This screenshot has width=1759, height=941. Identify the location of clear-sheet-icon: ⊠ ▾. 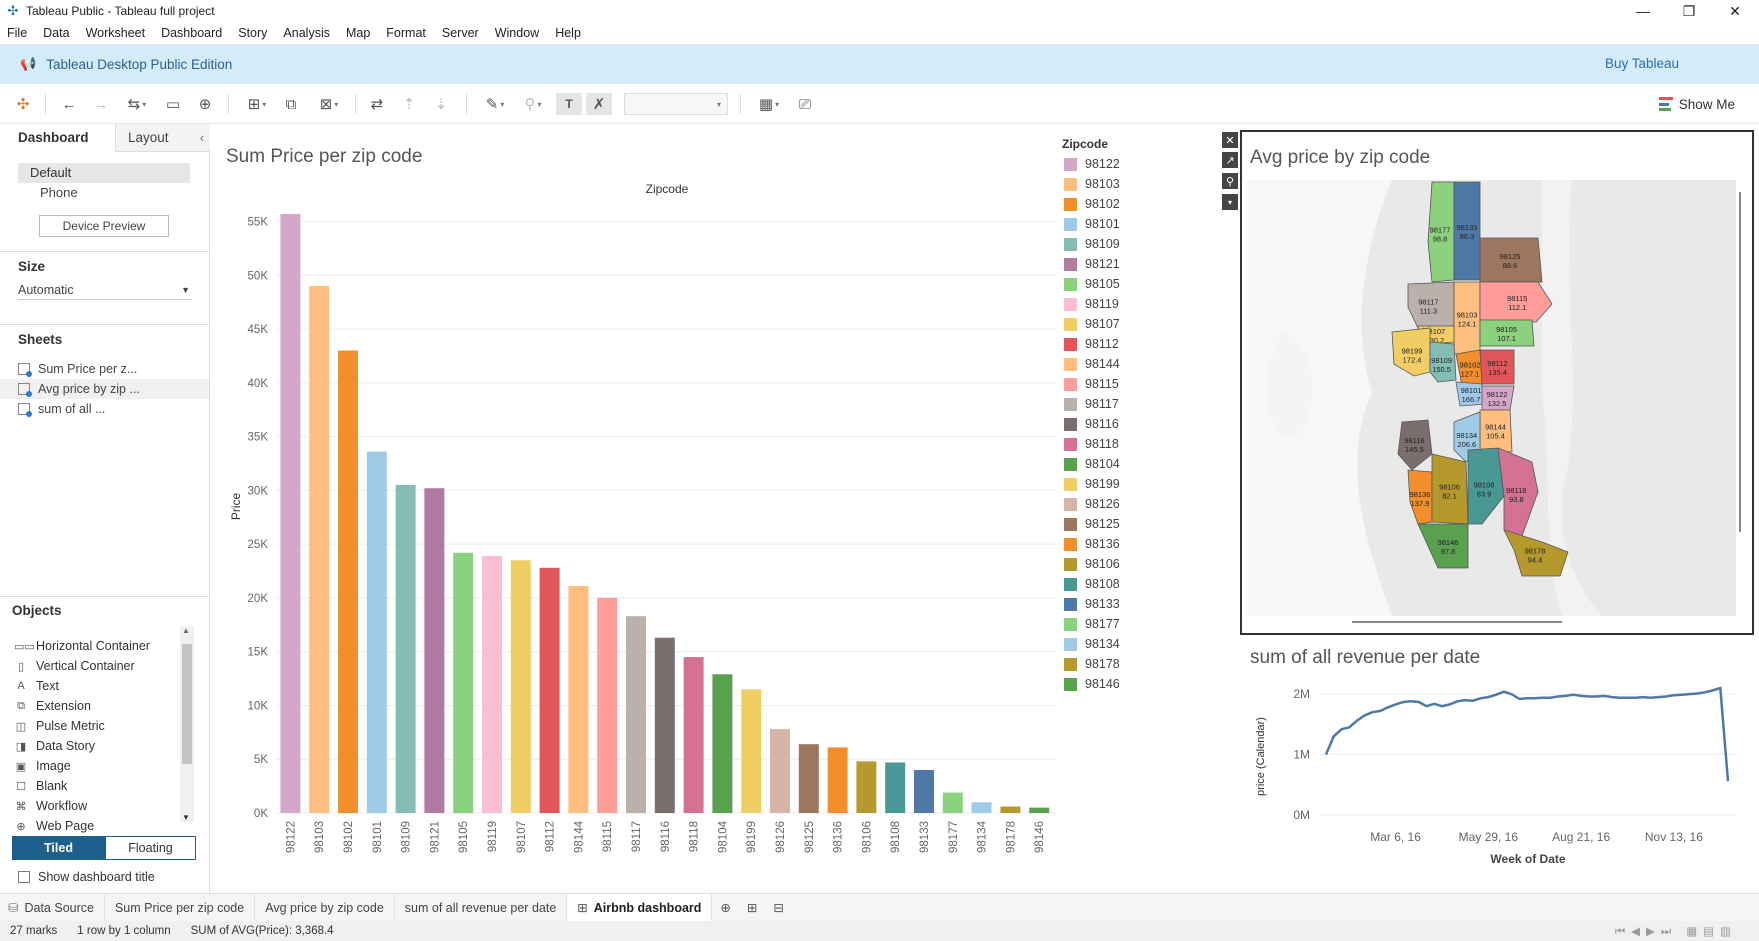
(329, 104).